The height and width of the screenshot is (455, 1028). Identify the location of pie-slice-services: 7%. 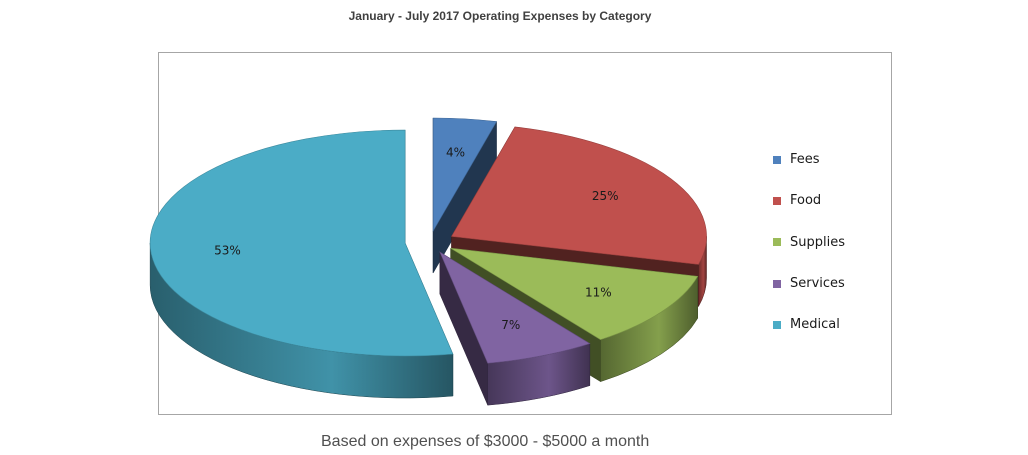
(515, 328).